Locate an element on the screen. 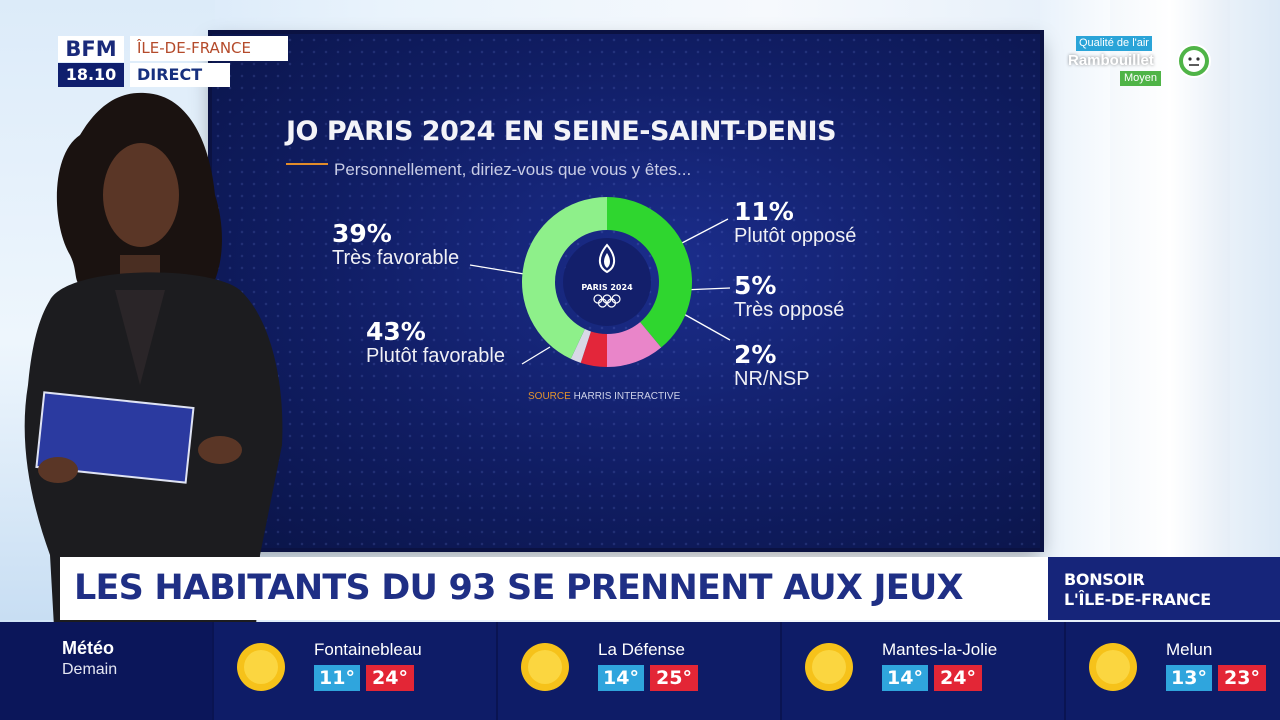  presenter-papers is located at coordinates (115, 437).